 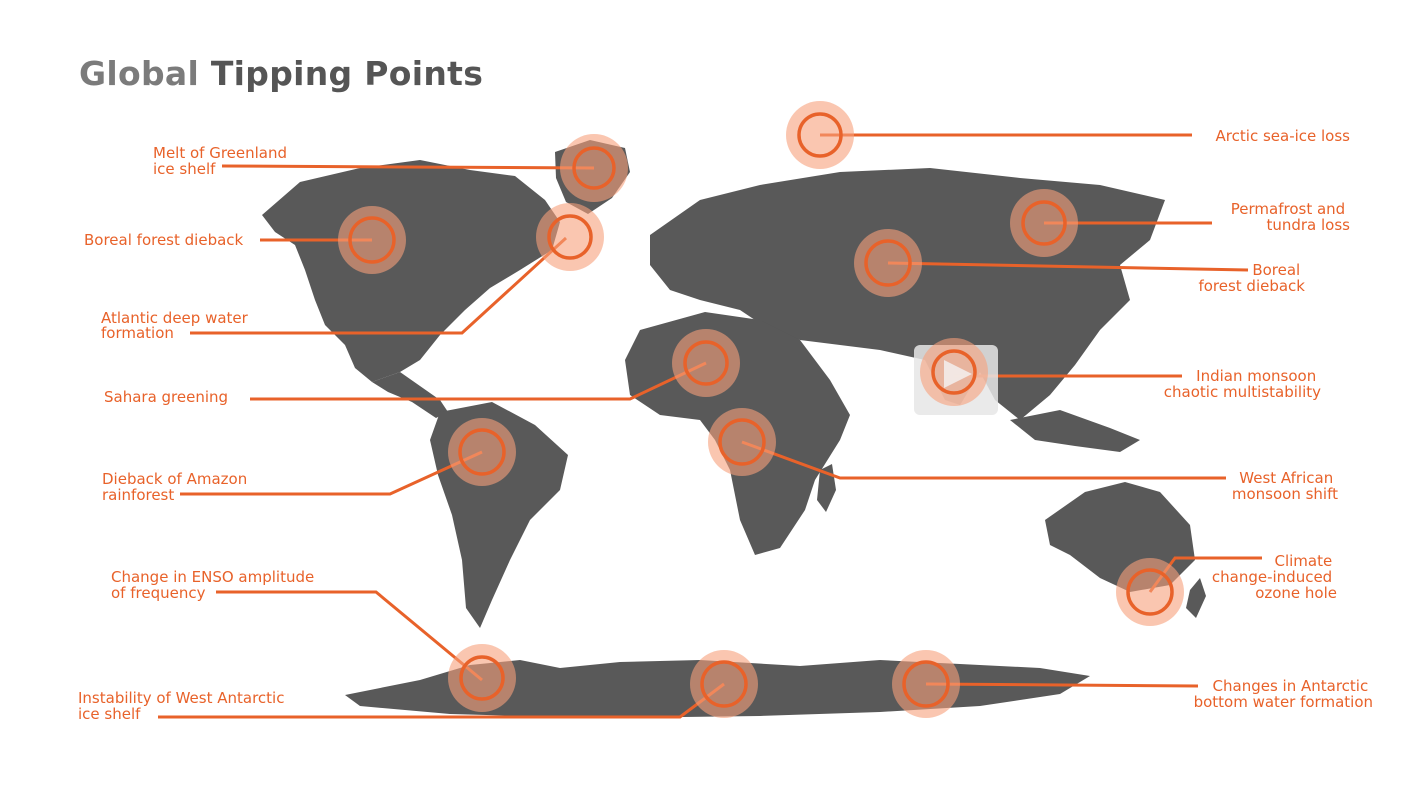 I want to click on label-ozone: Climate change-induced ozone hole, so click(x=1274, y=577).